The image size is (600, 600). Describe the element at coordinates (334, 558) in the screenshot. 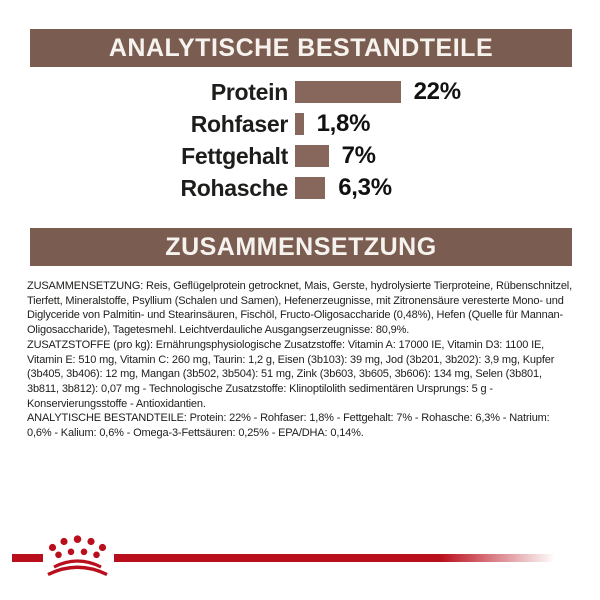

I see `red-line-right-segment` at that location.